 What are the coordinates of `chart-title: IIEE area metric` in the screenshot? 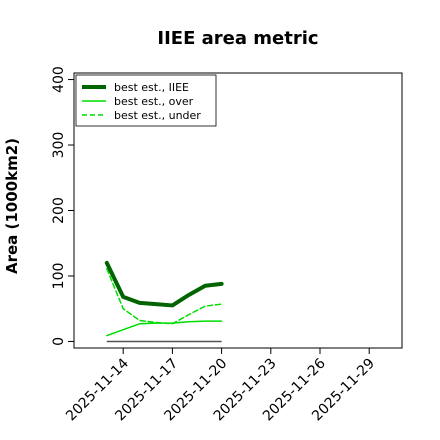 It's located at (237, 38).